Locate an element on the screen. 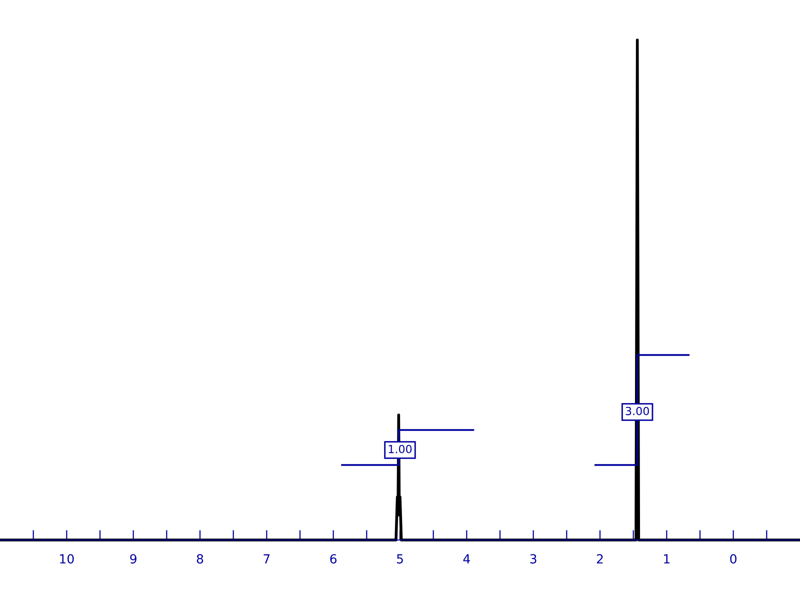 This screenshot has width=800, height=600. x-tick-label: 8 is located at coordinates (200, 559).